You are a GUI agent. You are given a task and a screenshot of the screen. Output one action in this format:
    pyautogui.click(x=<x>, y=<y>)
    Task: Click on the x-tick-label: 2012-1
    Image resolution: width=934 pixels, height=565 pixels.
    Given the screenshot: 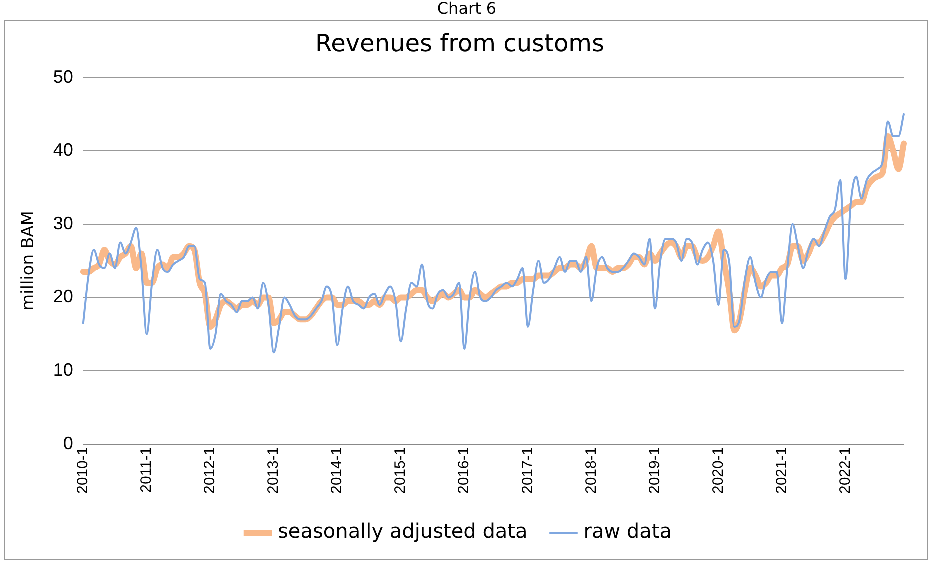 What is the action you would take?
    pyautogui.click(x=210, y=470)
    